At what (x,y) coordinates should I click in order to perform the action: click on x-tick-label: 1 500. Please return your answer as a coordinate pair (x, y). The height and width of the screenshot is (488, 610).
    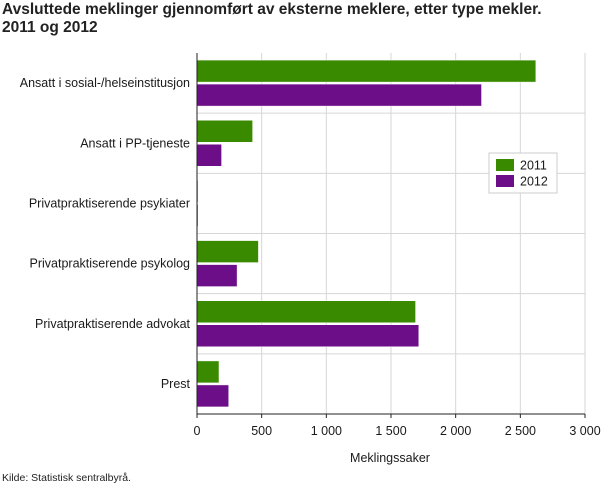
    Looking at the image, I should click on (390, 431).